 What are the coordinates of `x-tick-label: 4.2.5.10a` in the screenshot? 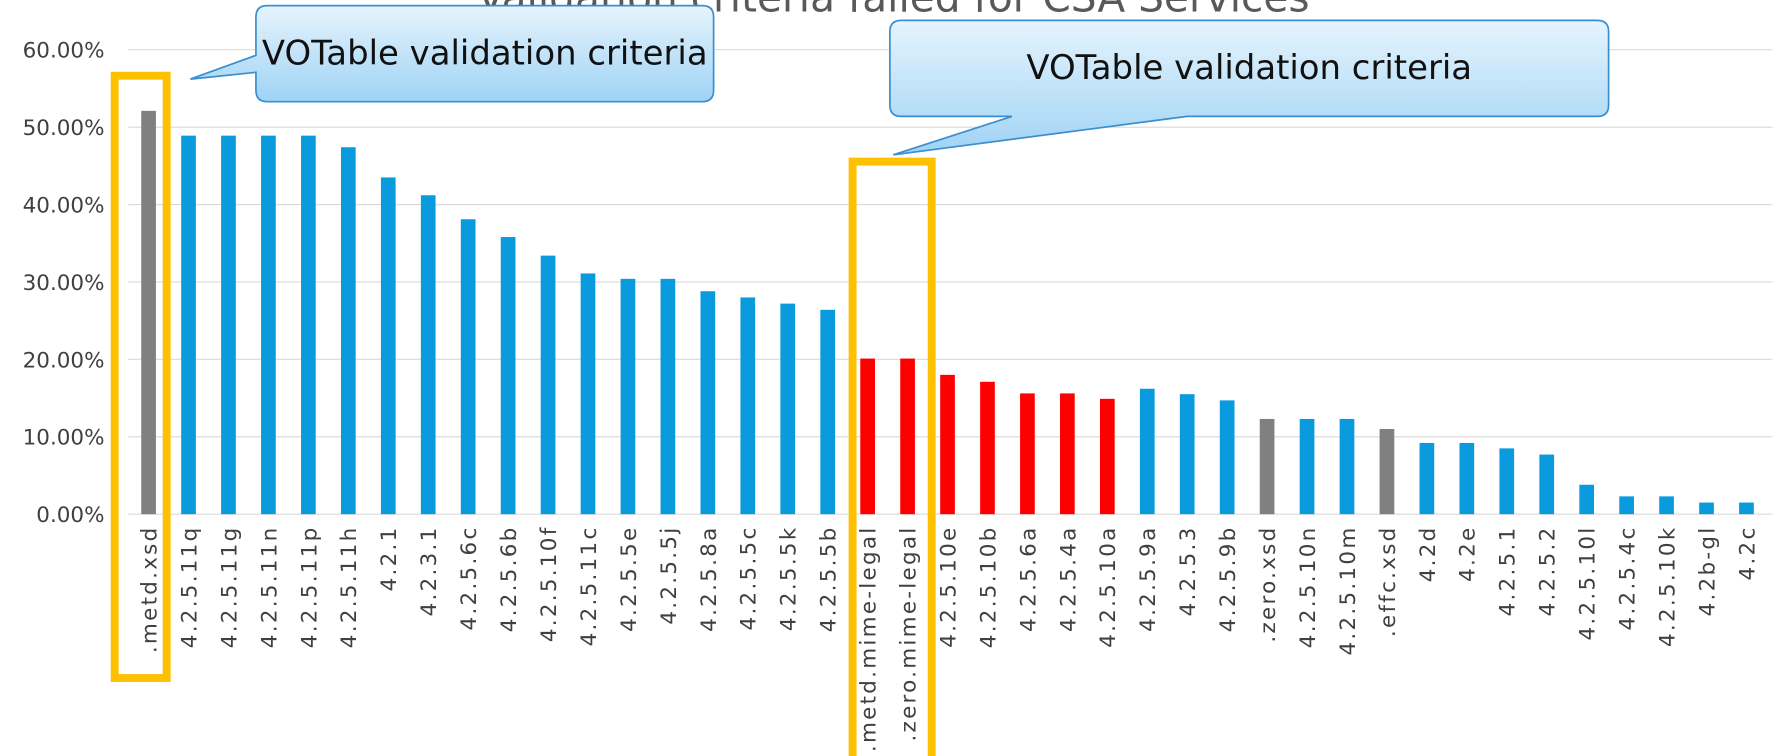 It's located at (1108, 586).